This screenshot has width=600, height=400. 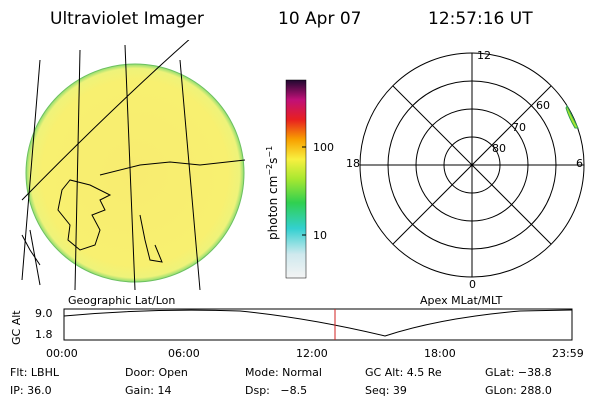 I want to click on footer-field: Gain: 14, so click(x=148, y=390).